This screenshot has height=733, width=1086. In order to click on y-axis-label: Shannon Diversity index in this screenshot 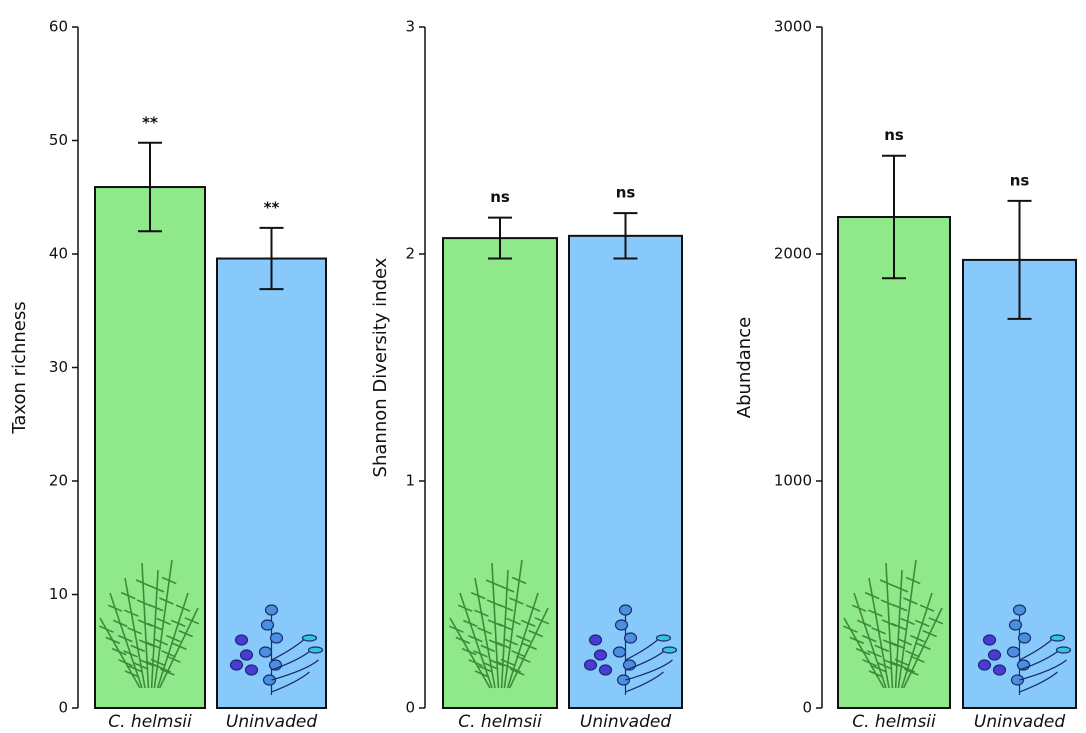, I will do `click(380, 367)`.